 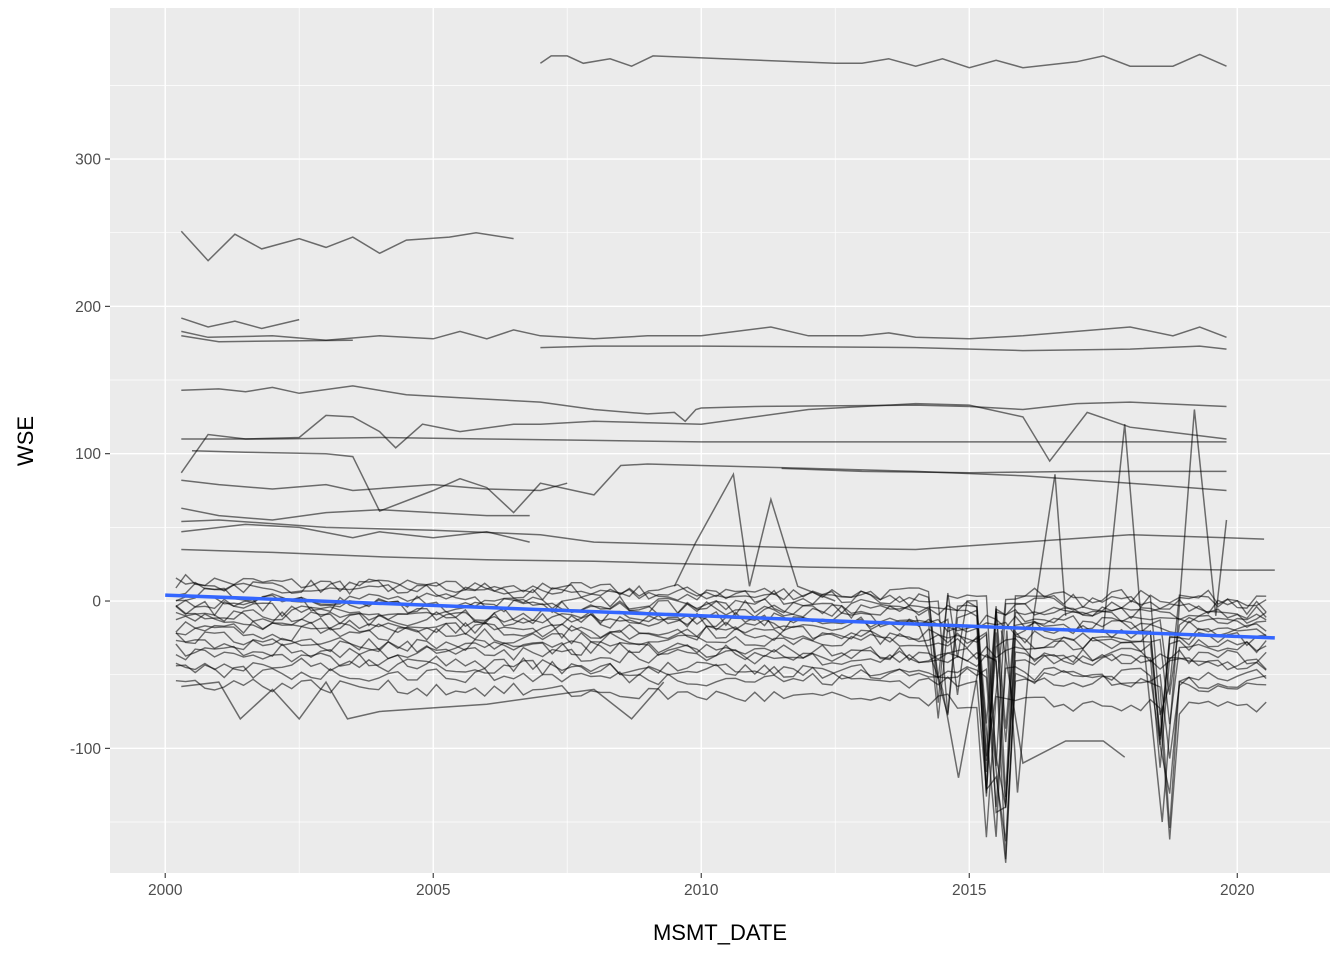 What do you see at coordinates (88, 307) in the screenshot?
I see `y-tick-label: 200` at bounding box center [88, 307].